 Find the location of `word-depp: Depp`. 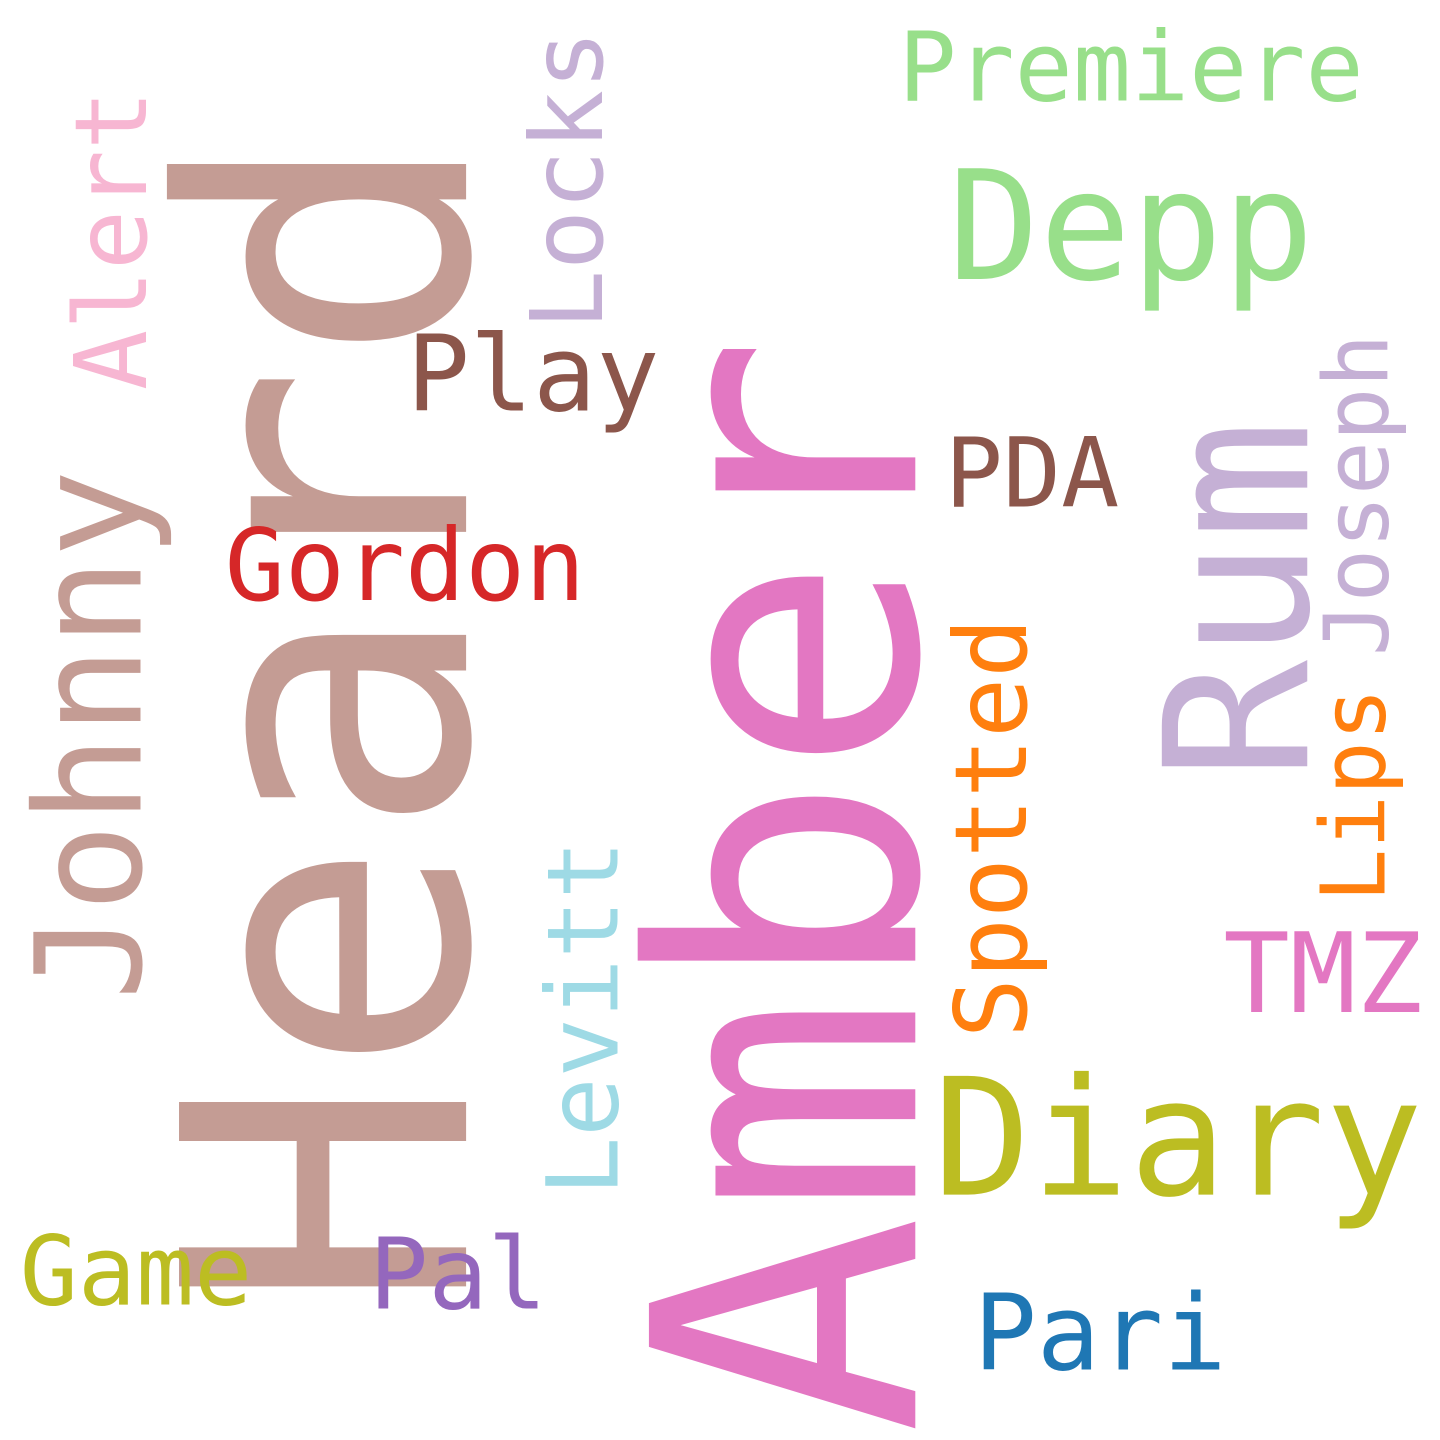

word-depp: Depp is located at coordinates (1131, 226).